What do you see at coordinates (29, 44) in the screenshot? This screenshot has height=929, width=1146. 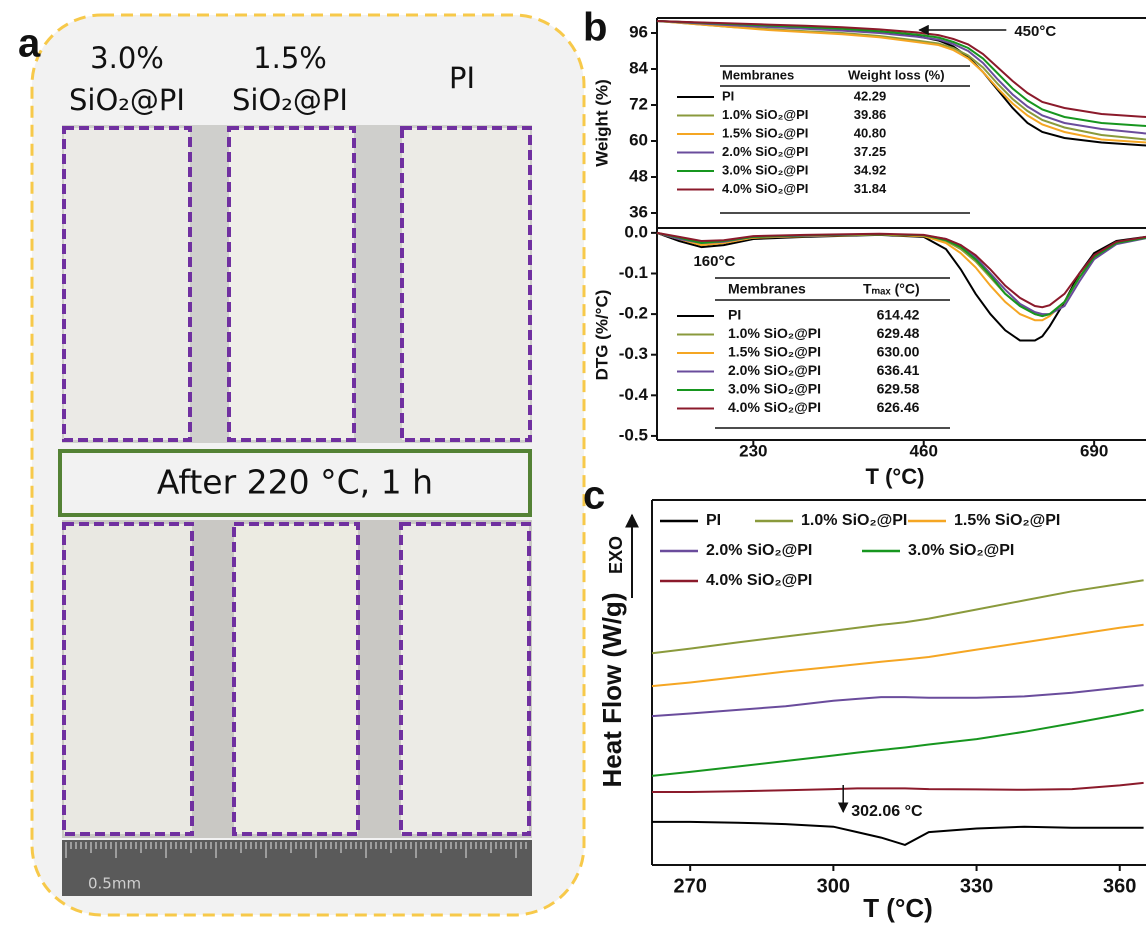 I see `panel-label: a` at bounding box center [29, 44].